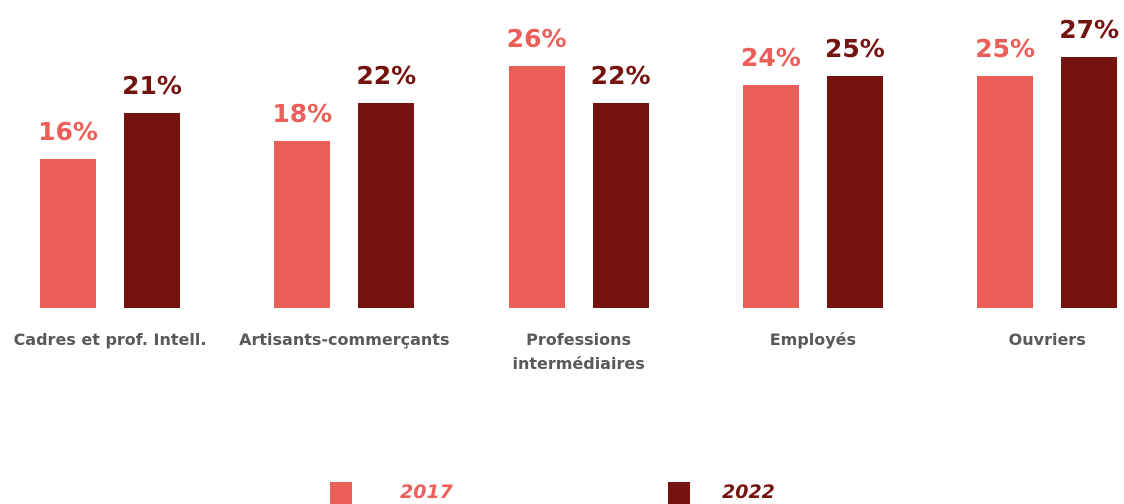 The height and width of the screenshot is (504, 1124). Describe the element at coordinates (770, 57) in the screenshot. I see `value-label: 24%` at that location.